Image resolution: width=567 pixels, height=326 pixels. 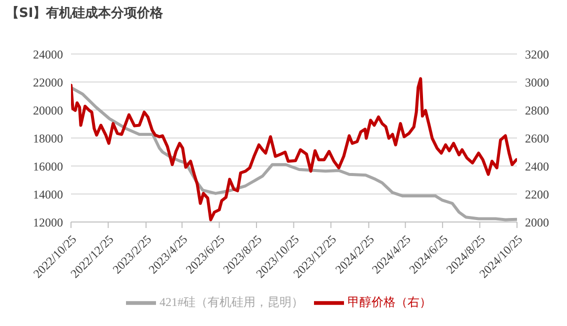 What do you see at coordinates (232, 301) in the screenshot?
I see `legend-label: 421#硅（有机硅用，昆明）` at bounding box center [232, 301].